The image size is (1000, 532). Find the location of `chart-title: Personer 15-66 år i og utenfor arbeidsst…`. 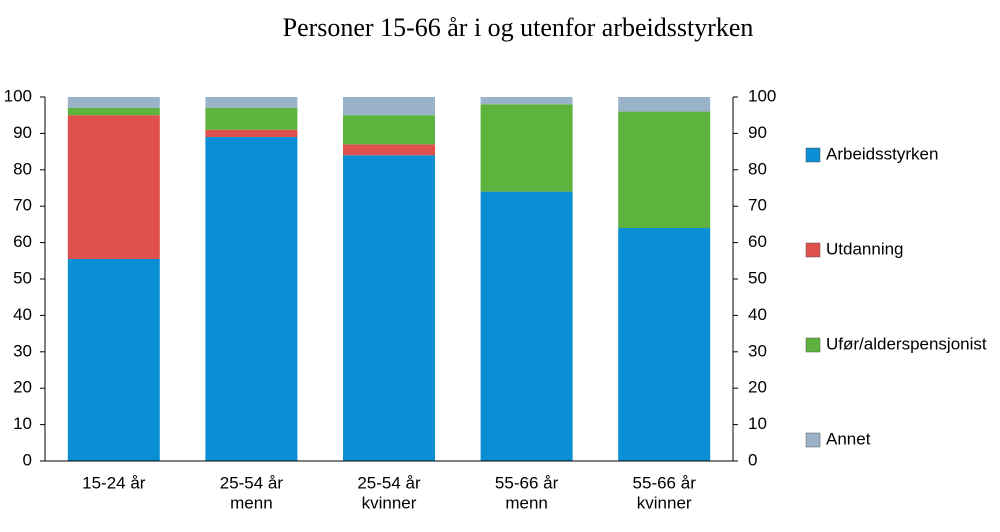

chart-title: Personer 15-66 år i og utenfor arbeidsst… is located at coordinates (518, 27).